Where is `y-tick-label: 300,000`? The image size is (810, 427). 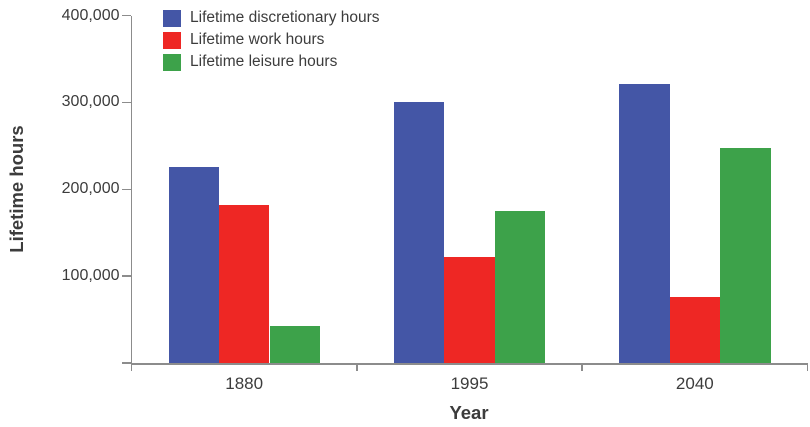 y-tick-label: 300,000 is located at coordinates (90, 102).